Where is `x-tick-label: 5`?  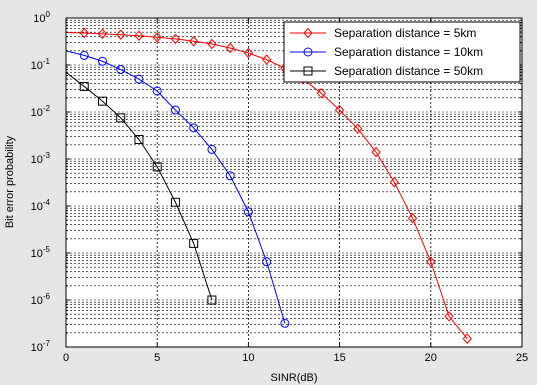 x-tick-label: 5 is located at coordinates (157, 358).